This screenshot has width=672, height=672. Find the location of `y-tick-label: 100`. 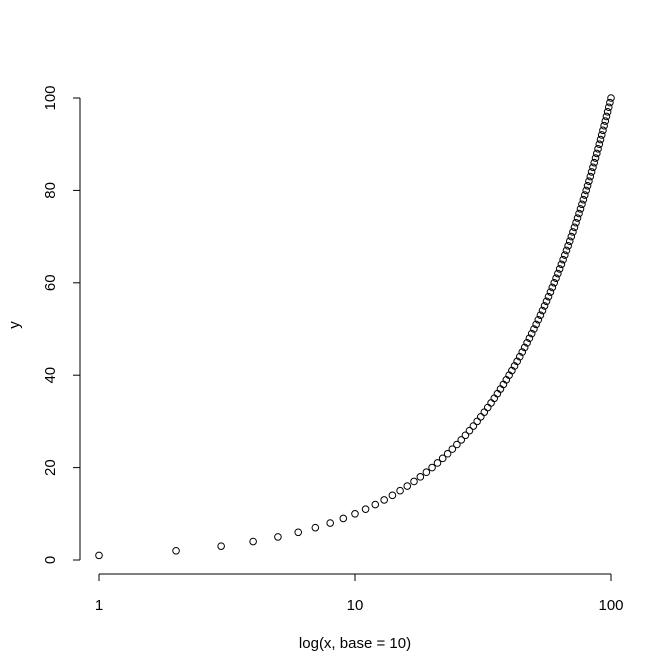

y-tick-label: 100 is located at coordinates (50, 97).